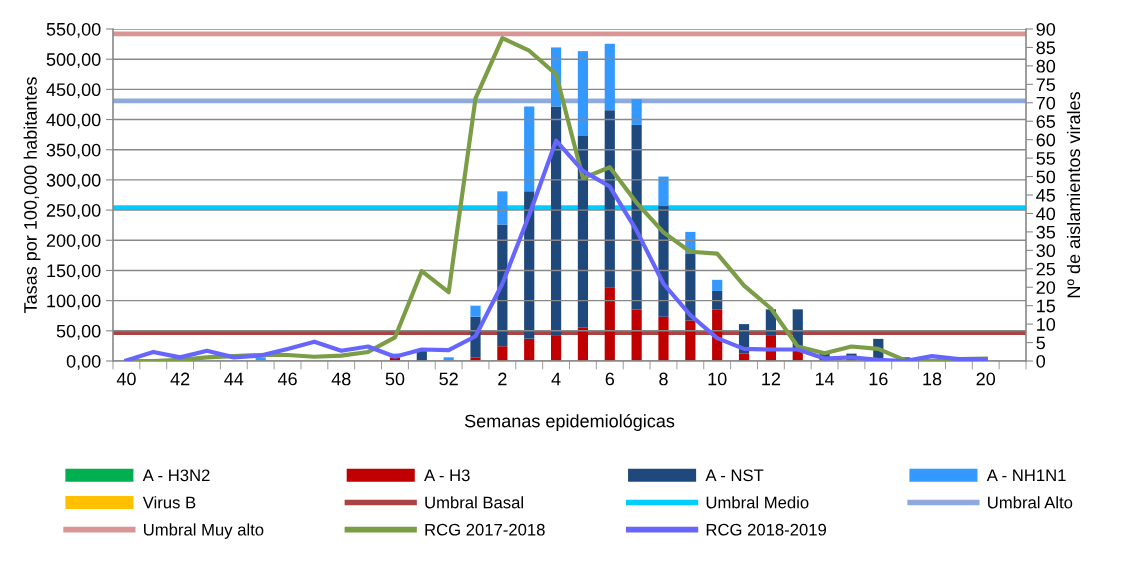 This screenshot has width=1123, height=561. Describe the element at coordinates (1046, 195) in the screenshot. I see `y2-tick-label: 45` at that location.